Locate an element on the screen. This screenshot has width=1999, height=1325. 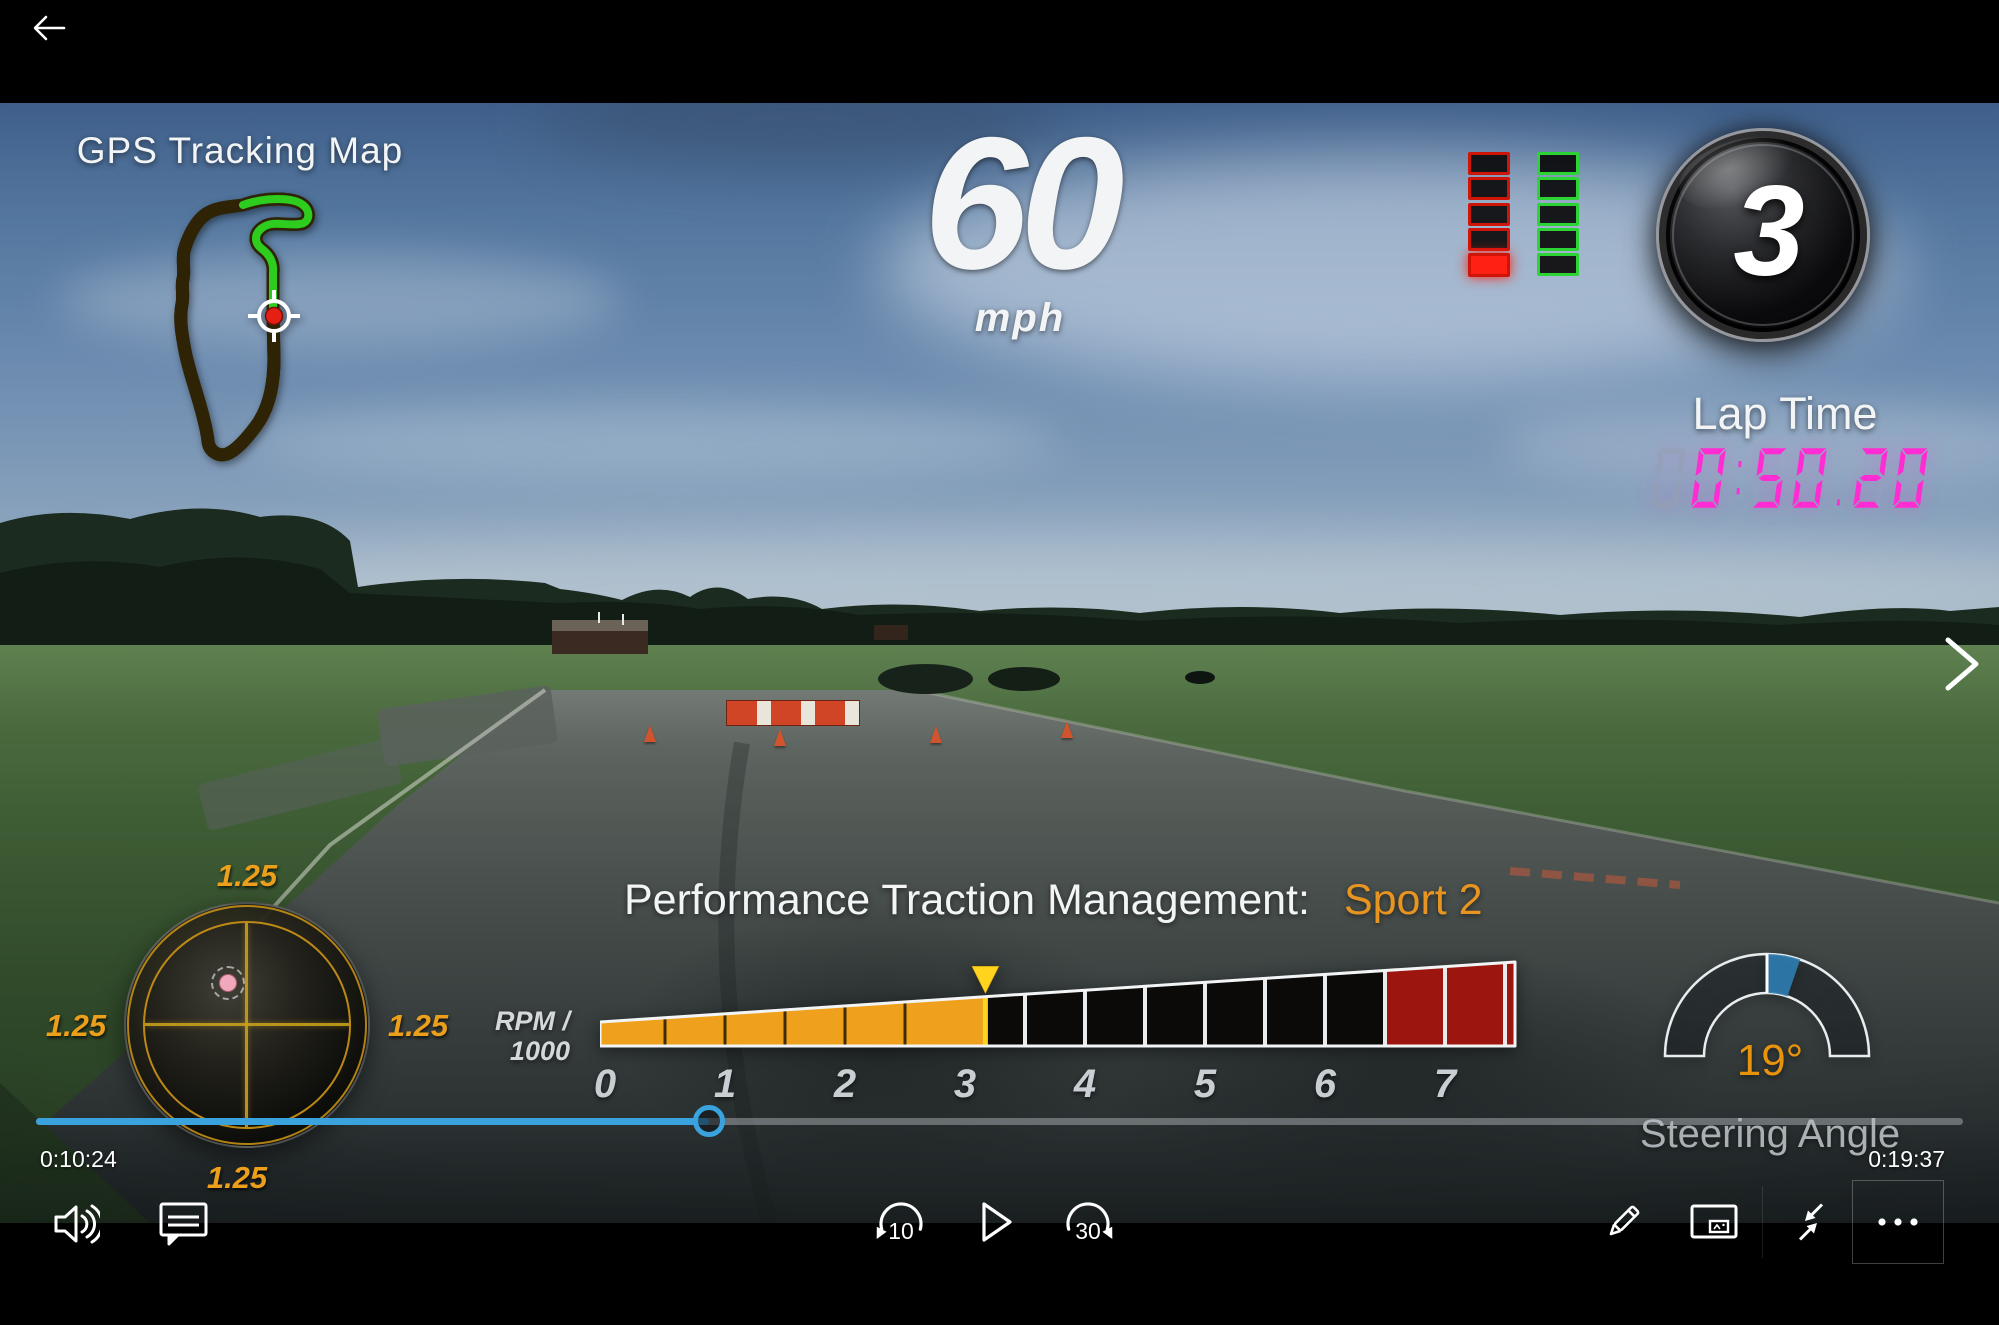
g-force-meter is located at coordinates (247, 1025).